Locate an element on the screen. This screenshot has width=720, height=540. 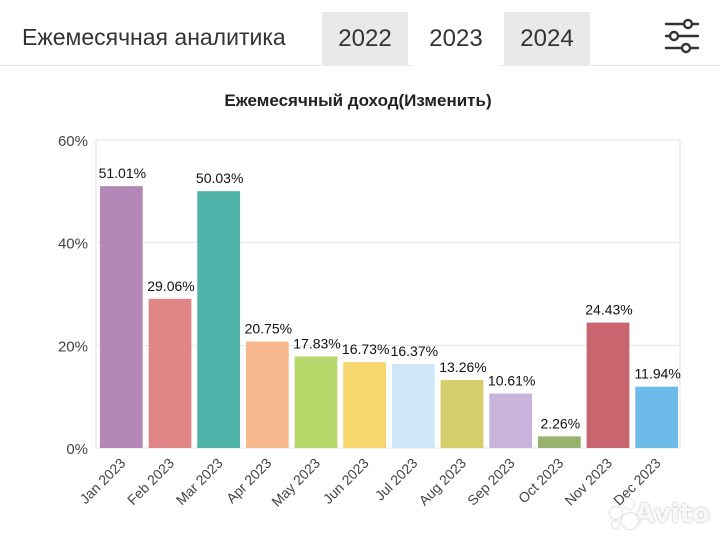
x-tick-label: Sep 2023 is located at coordinates (491, 482).